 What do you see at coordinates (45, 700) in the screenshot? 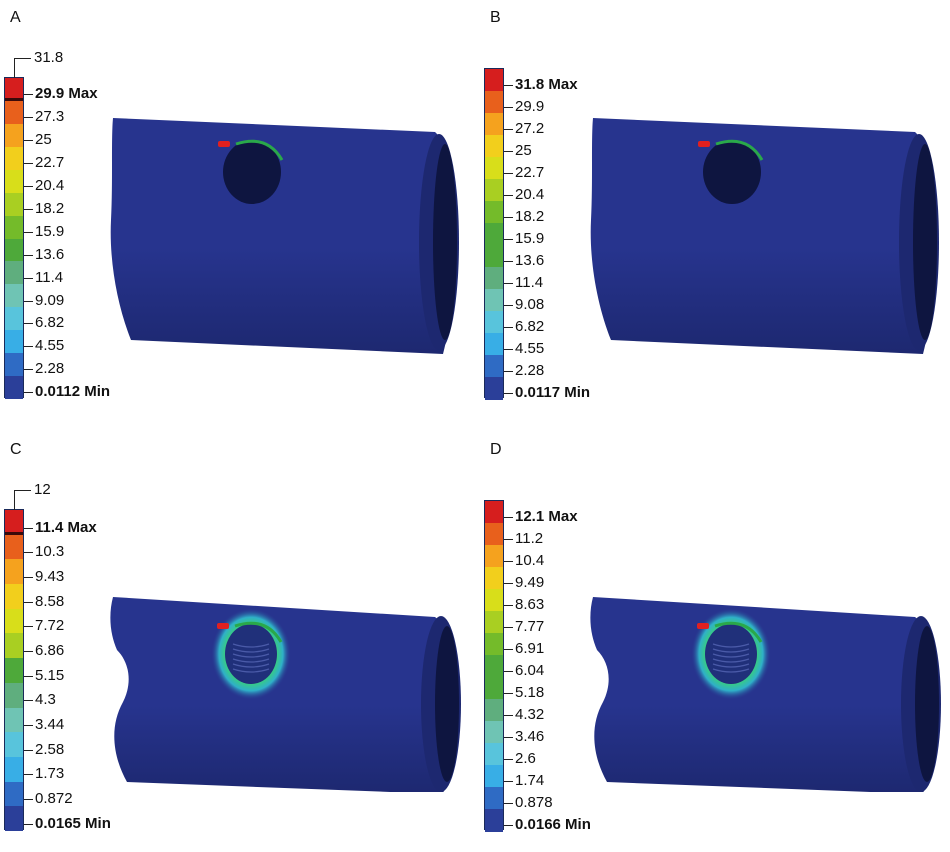
I see `legend-value-label: 4.3` at bounding box center [45, 700].